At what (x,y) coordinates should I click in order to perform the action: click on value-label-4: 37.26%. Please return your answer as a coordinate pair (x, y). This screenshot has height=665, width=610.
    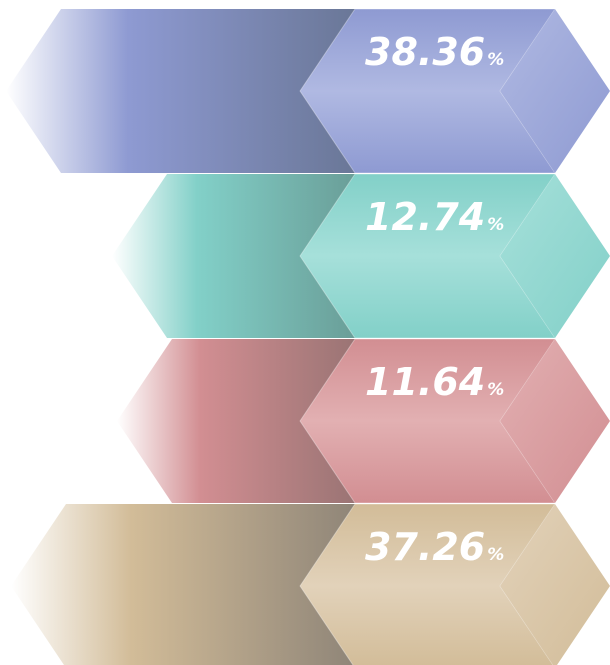
    Looking at the image, I should click on (434, 547).